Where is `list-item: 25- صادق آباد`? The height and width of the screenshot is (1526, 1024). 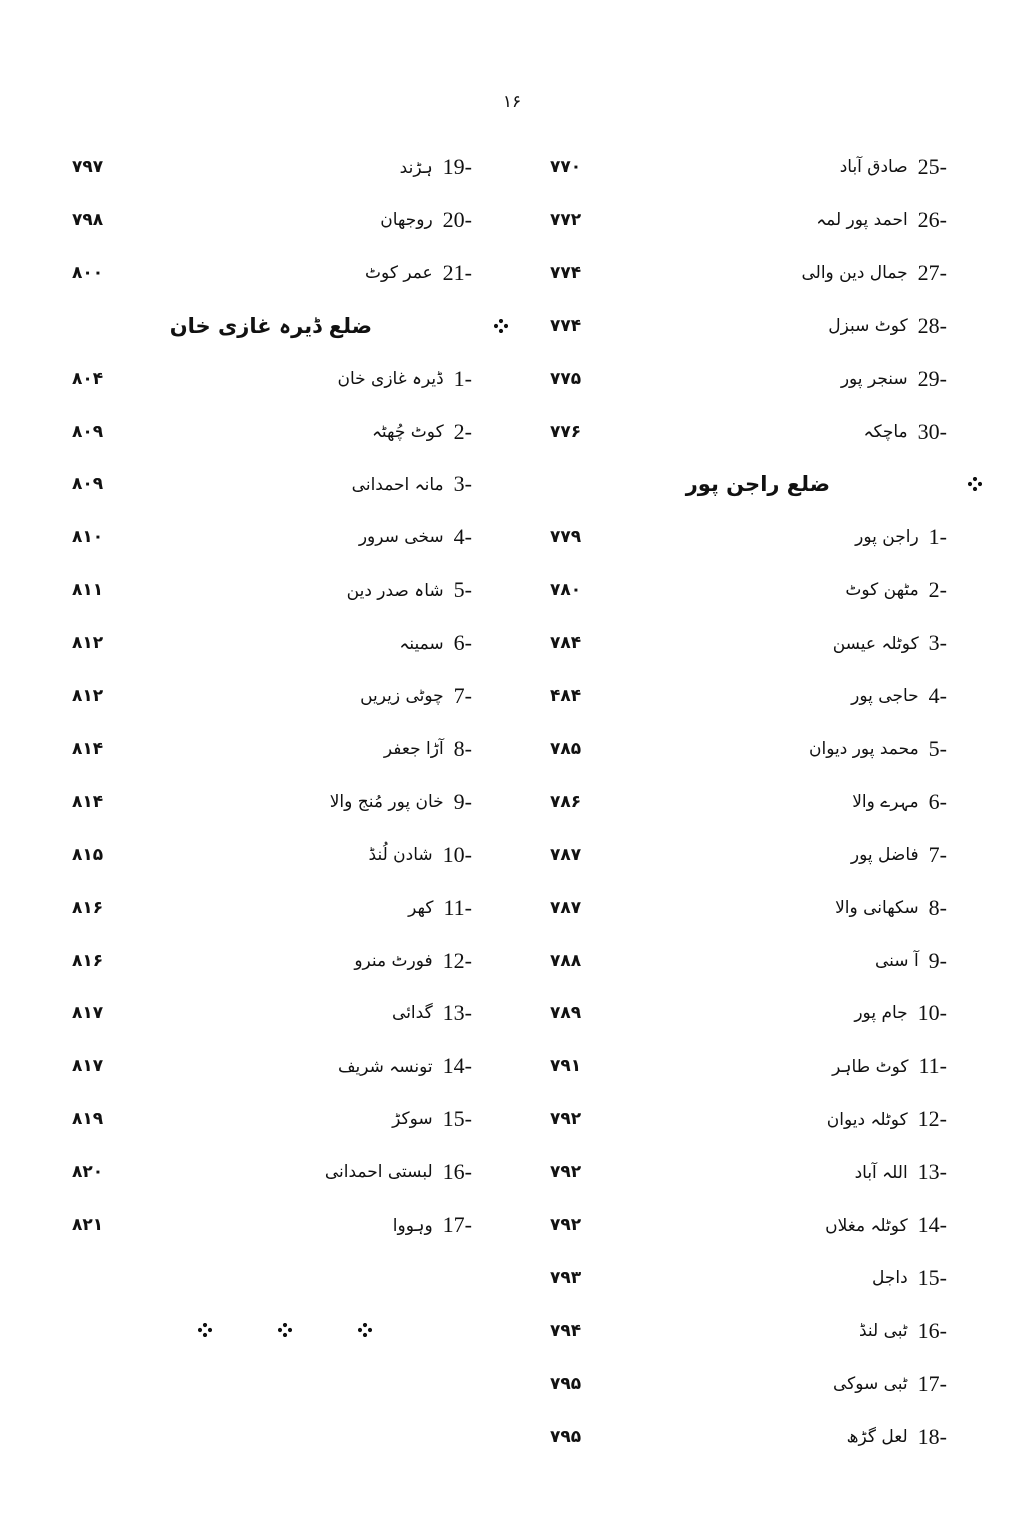 list-item: 25- صادق آباد is located at coordinates (893, 167).